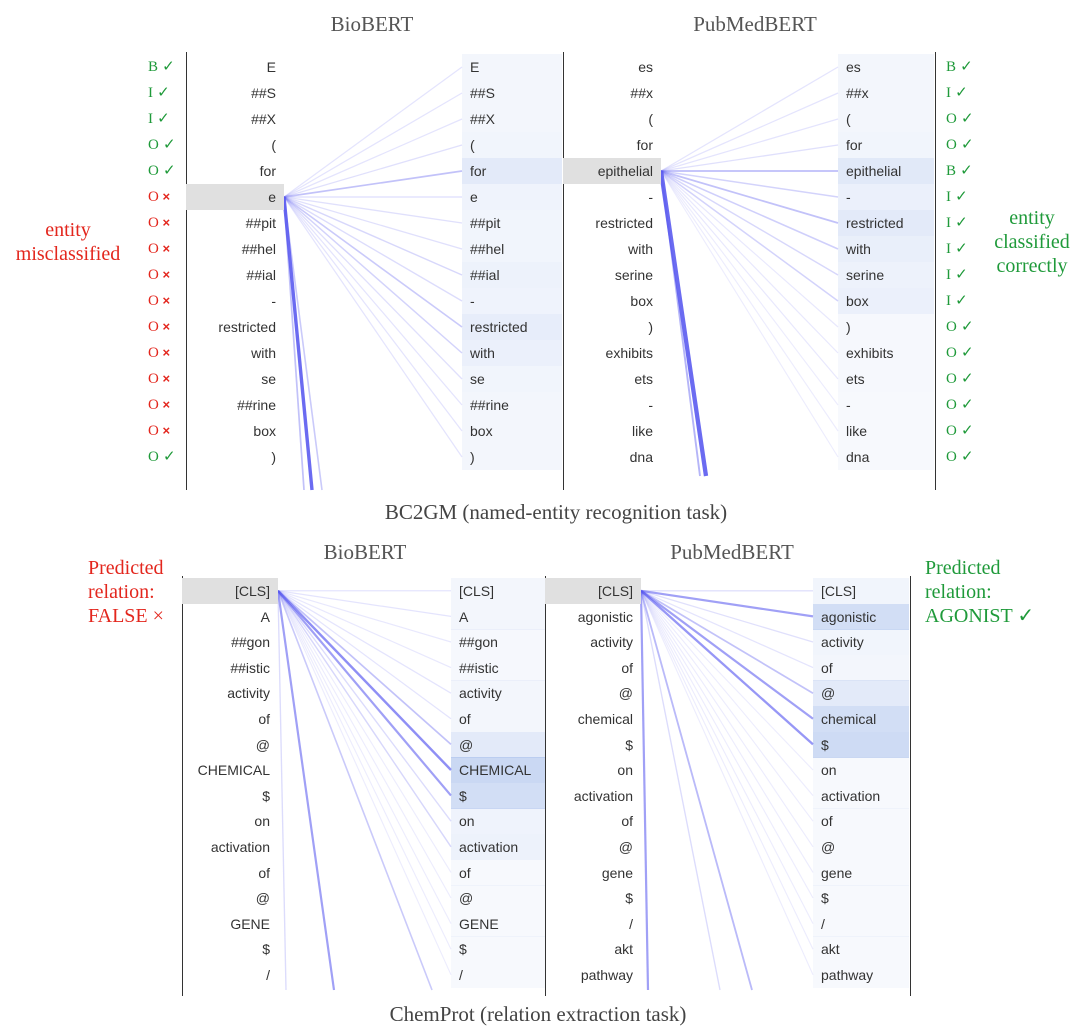  I want to click on source-token: agonistic, so click(605, 616).